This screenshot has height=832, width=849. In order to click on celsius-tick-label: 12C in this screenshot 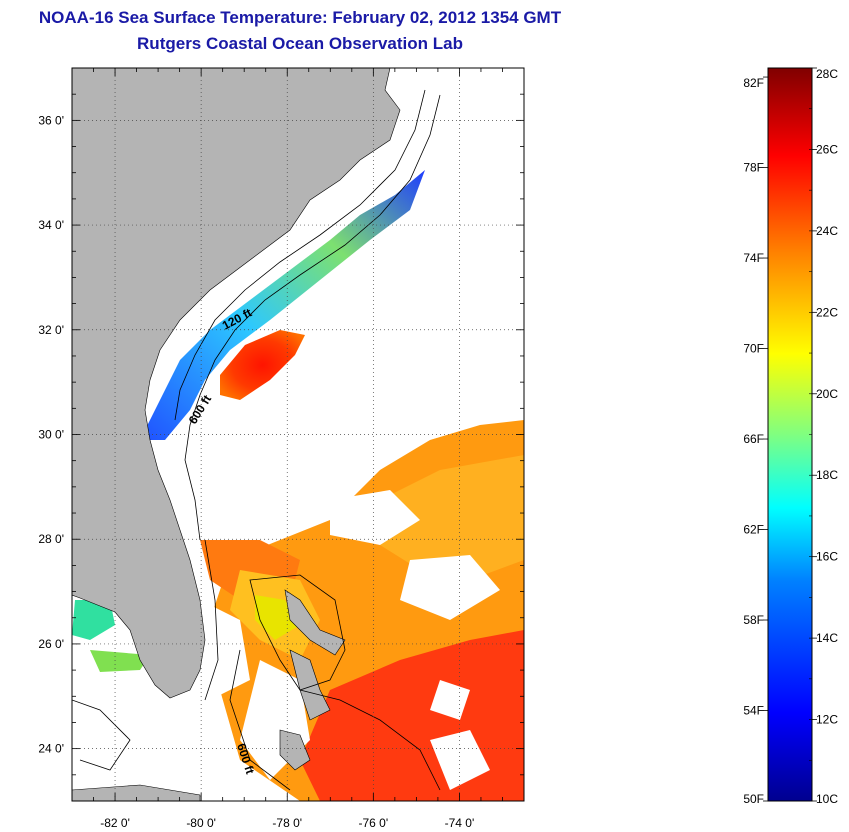, I will do `click(827, 720)`.